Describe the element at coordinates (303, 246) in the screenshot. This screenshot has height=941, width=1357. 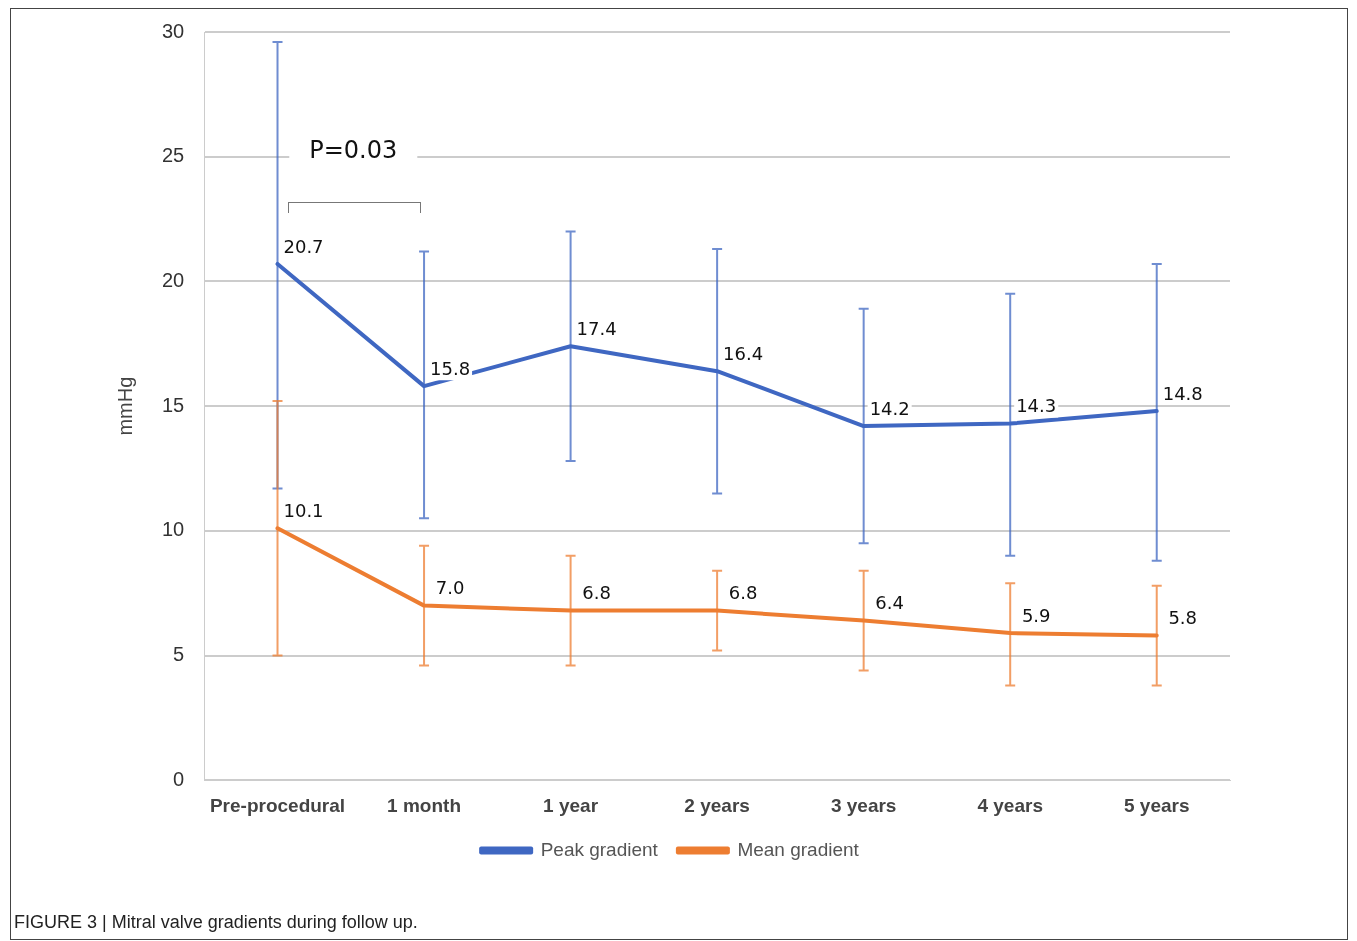
I see `data-label: 20.7` at that location.